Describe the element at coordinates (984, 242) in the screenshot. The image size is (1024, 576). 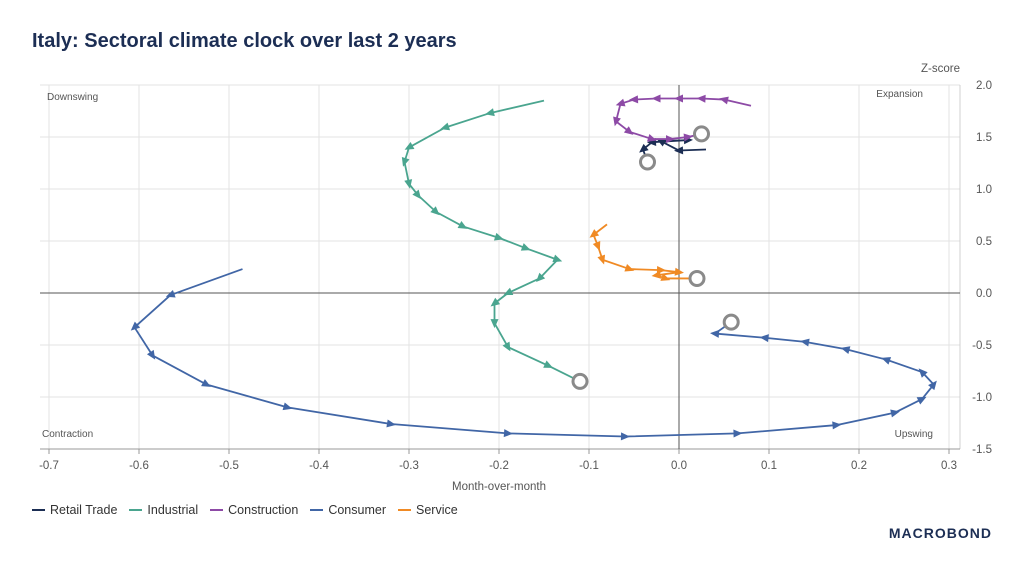
I see `y-tick-label: 0.5` at that location.